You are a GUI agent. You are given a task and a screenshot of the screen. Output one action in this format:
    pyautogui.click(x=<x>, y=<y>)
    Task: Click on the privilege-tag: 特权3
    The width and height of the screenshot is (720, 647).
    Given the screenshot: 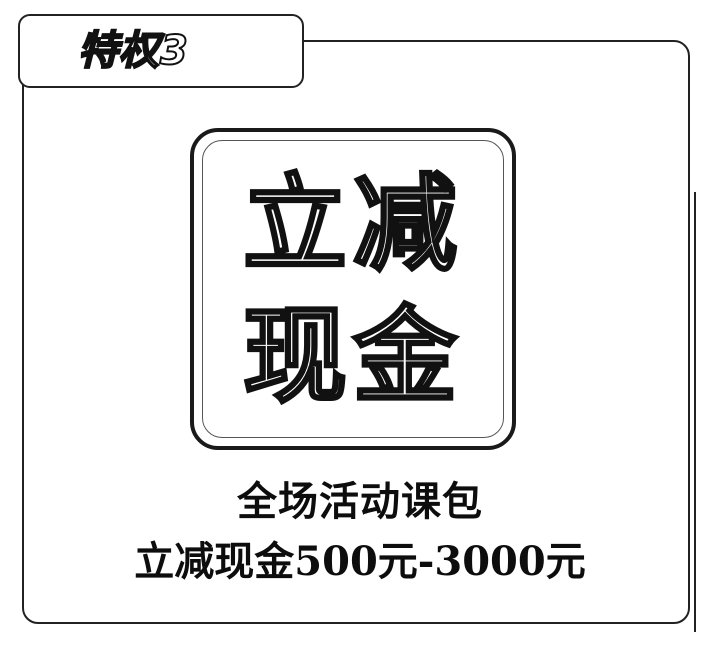 What is the action you would take?
    pyautogui.click(x=161, y=51)
    